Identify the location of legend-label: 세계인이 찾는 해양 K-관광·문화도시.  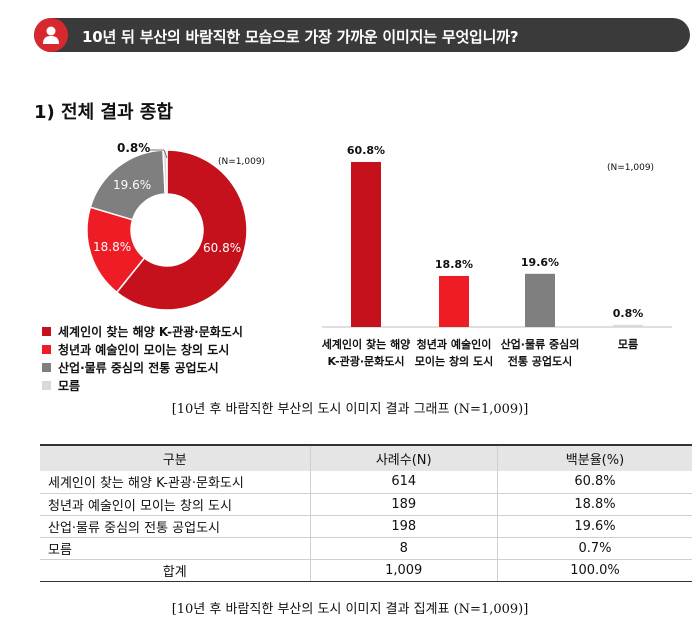
(150, 331).